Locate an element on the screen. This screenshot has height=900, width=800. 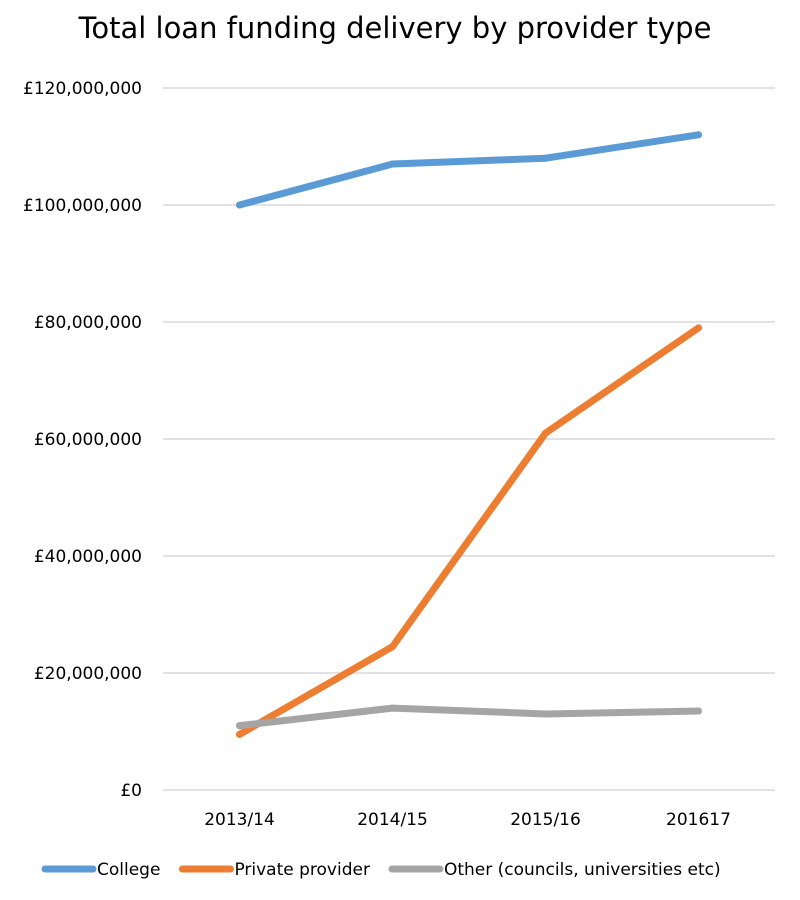
legend-label: Other (councils, universities etc) is located at coordinates (582, 870).